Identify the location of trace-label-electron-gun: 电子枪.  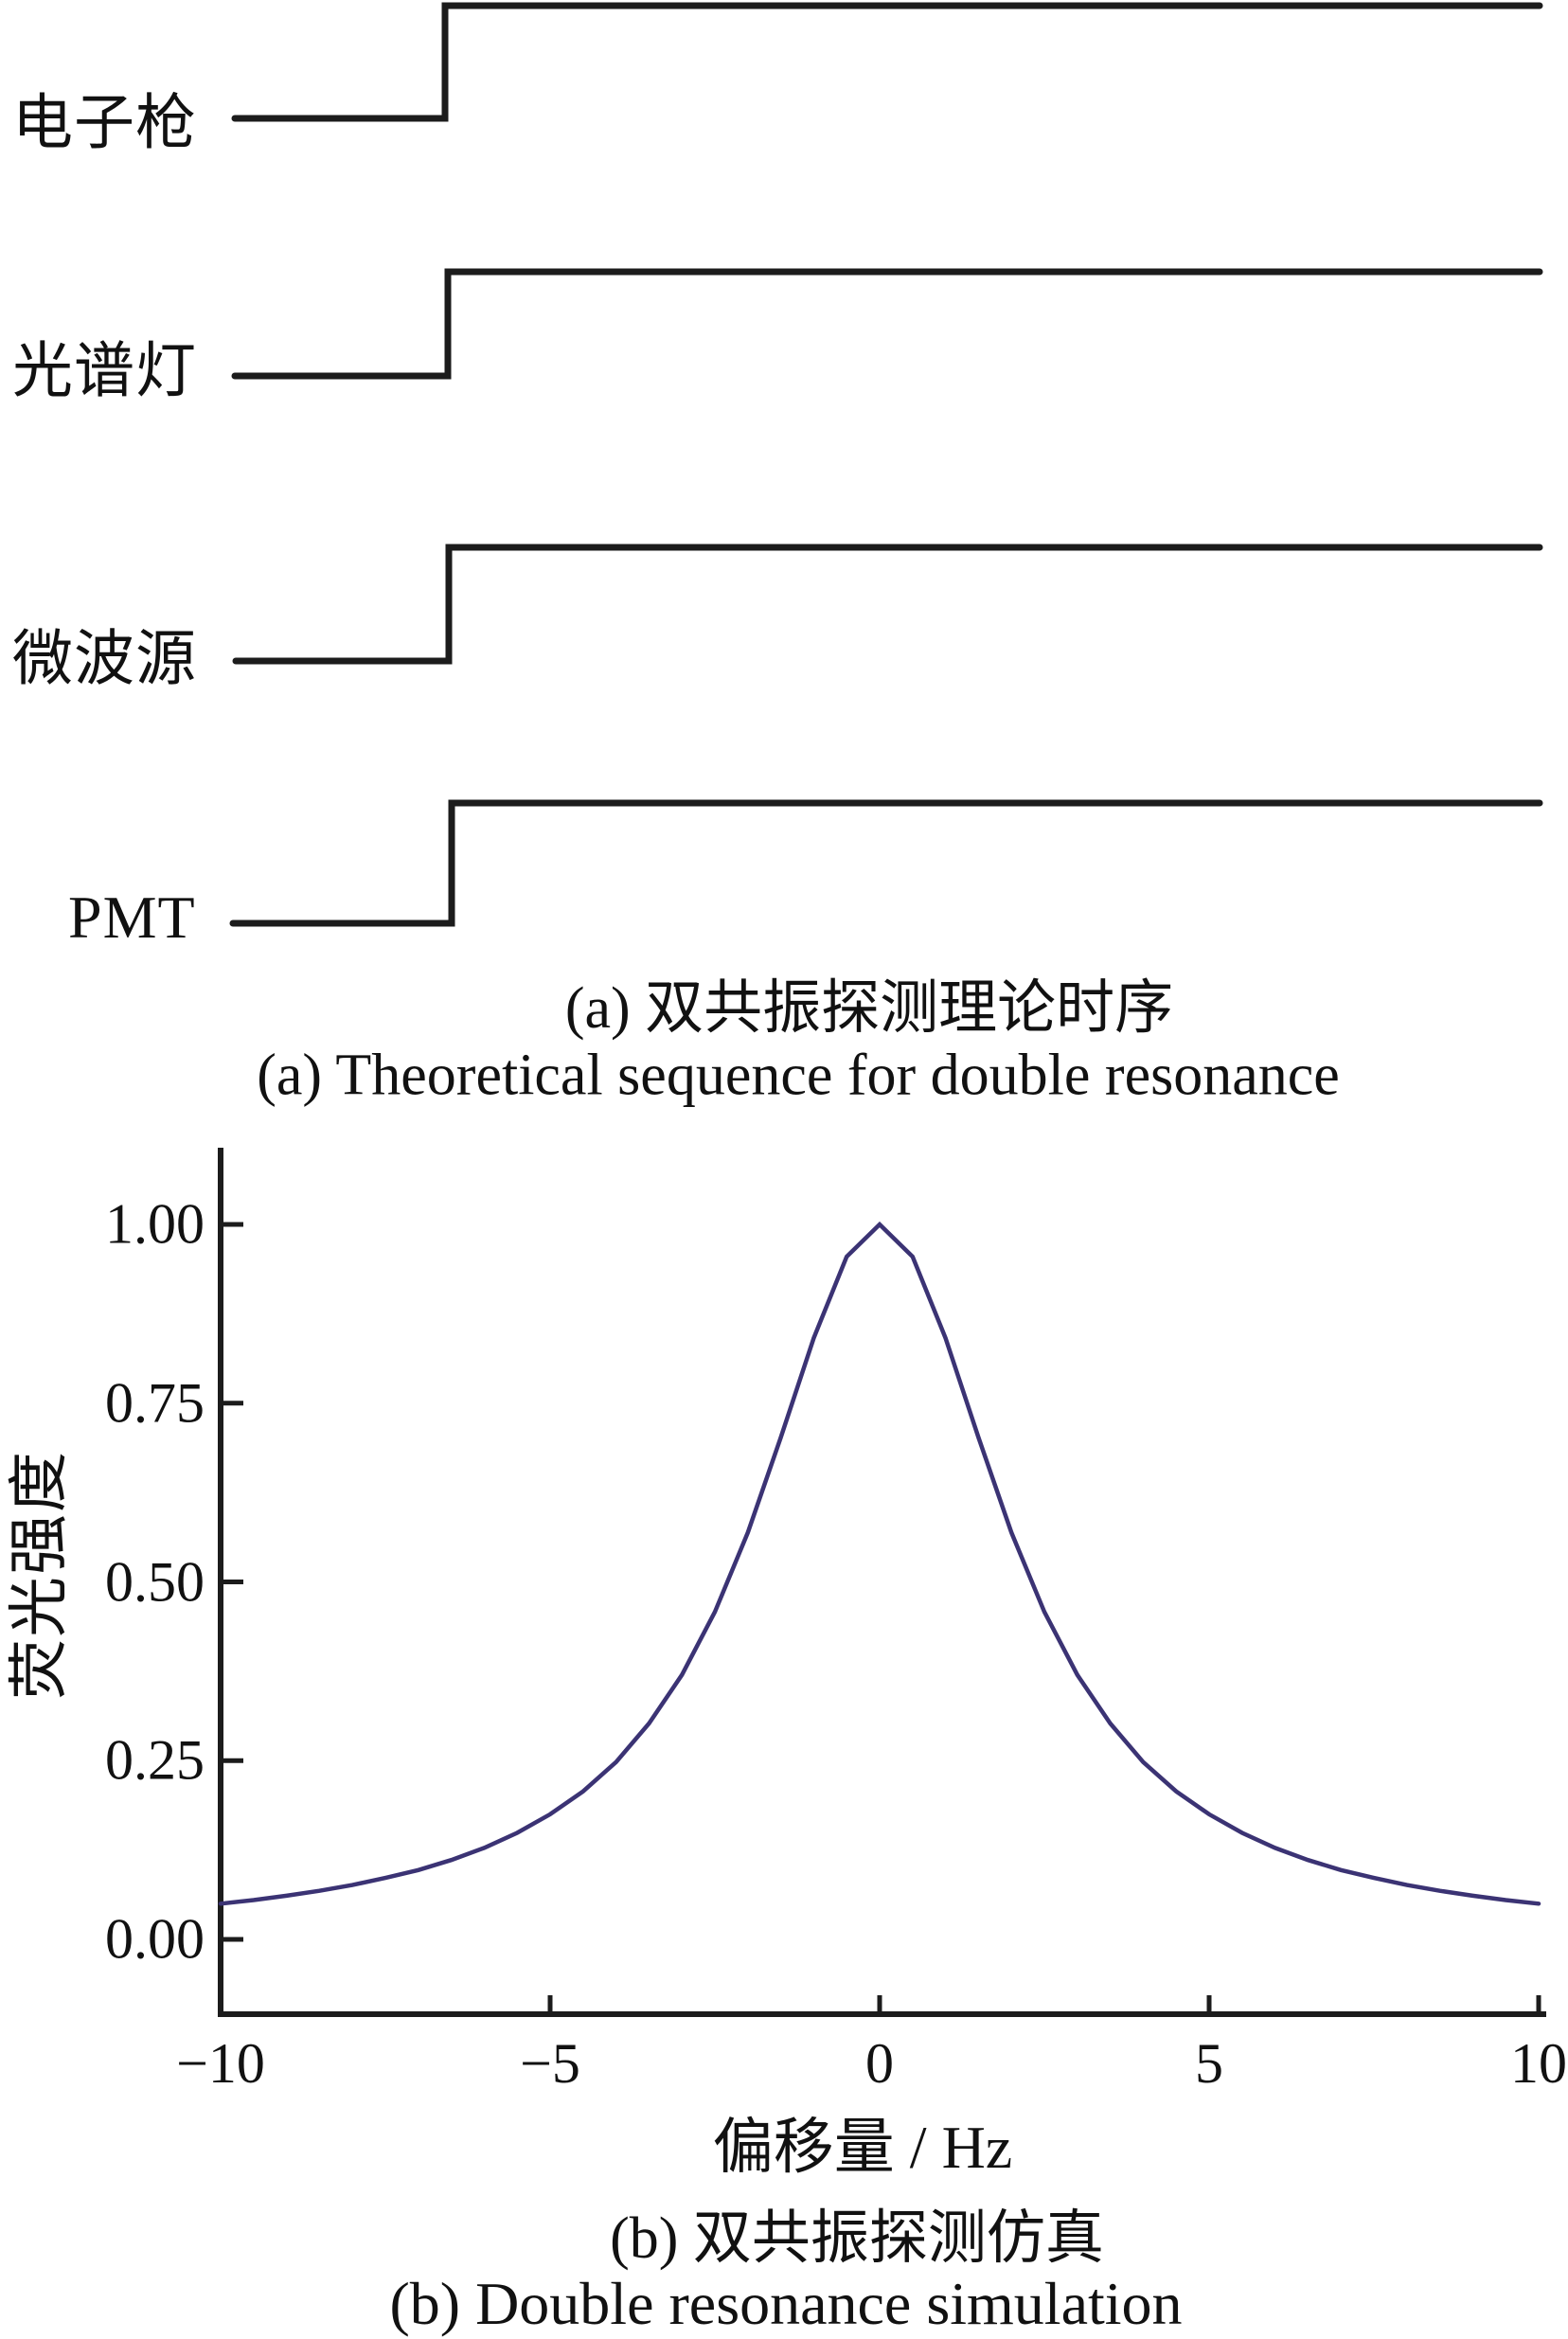
(104, 123).